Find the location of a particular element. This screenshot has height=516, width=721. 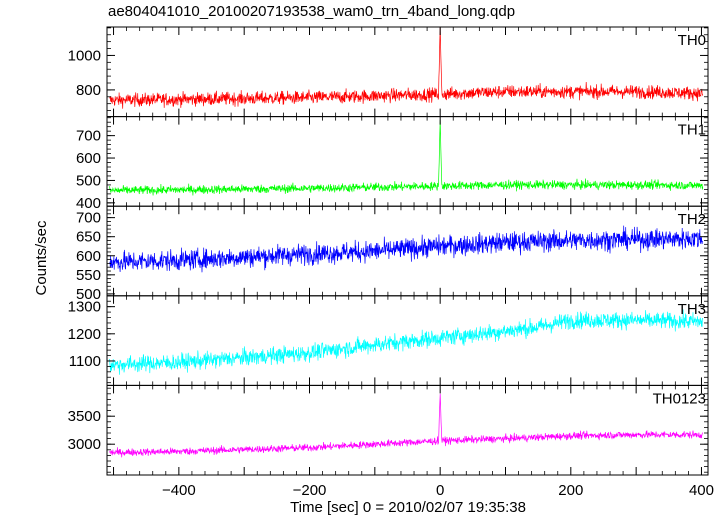

series-line-th2 is located at coordinates (406, 249).